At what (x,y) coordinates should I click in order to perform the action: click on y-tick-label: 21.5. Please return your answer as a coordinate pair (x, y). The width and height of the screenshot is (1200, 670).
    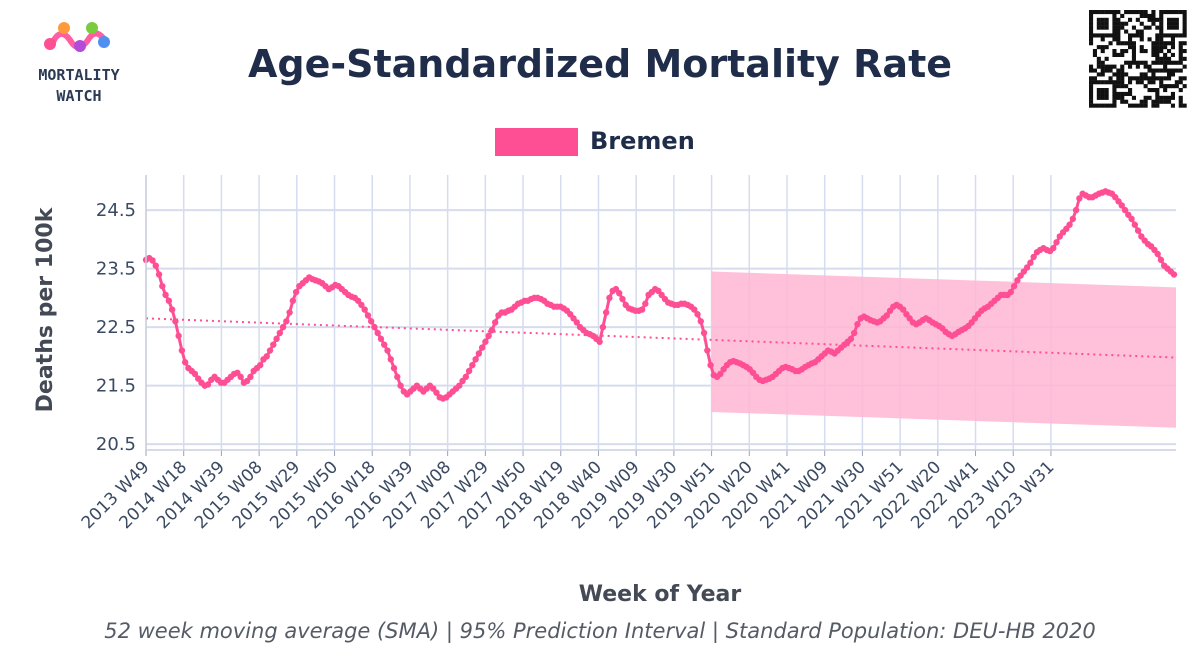
    Looking at the image, I should click on (116, 386).